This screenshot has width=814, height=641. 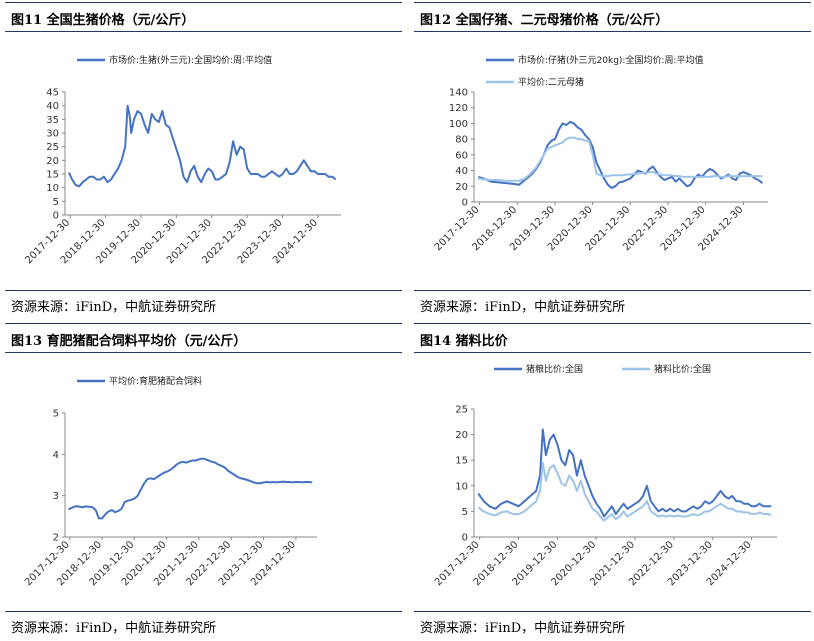 What do you see at coordinates (190, 60) in the screenshot?
I see `legend-label: 市场价:生猪(外三元):全国均价:周:平均值` at bounding box center [190, 60].